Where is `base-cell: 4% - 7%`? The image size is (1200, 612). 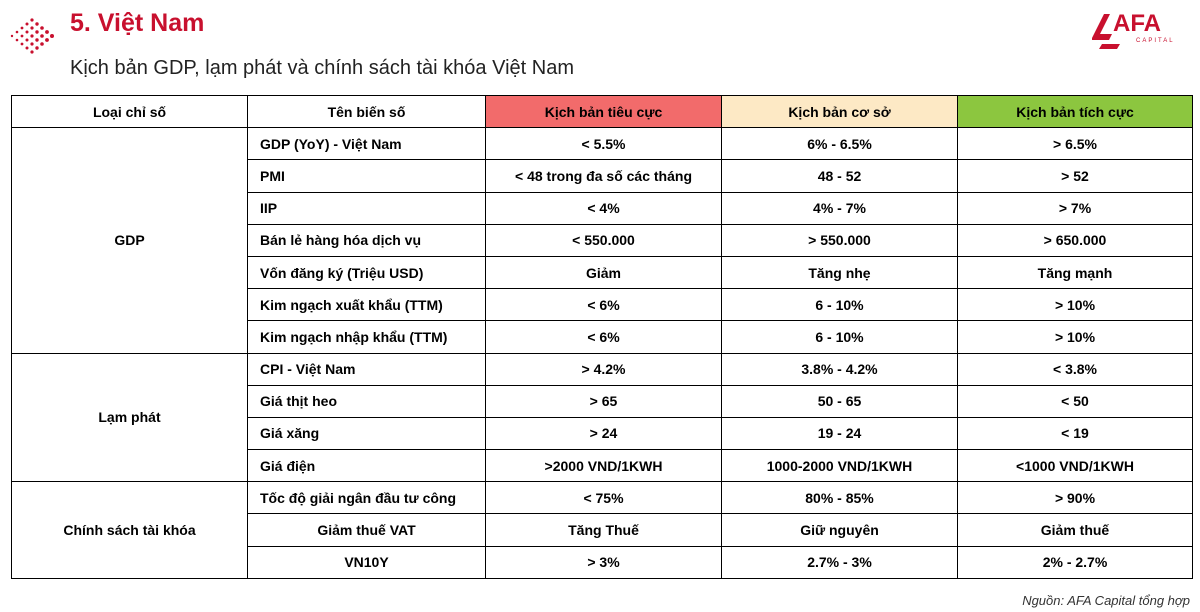
base-cell: 4% - 7% is located at coordinates (839, 208).